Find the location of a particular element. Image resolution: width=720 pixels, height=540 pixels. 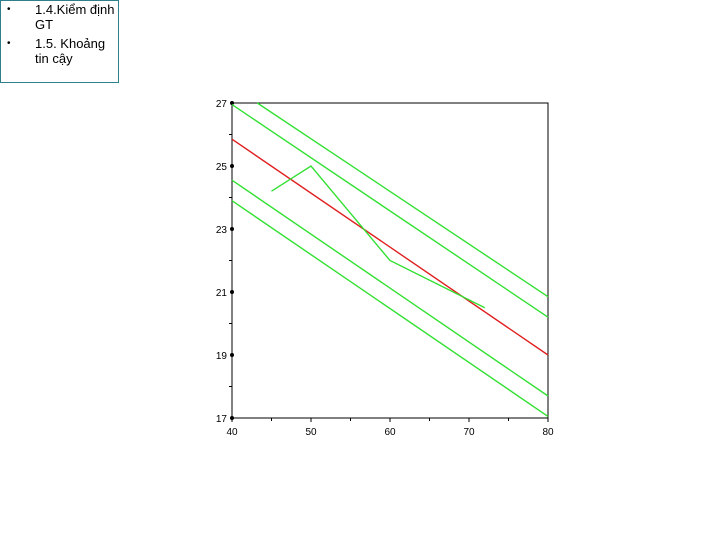

x-tick-label: 40 is located at coordinates (232, 432).